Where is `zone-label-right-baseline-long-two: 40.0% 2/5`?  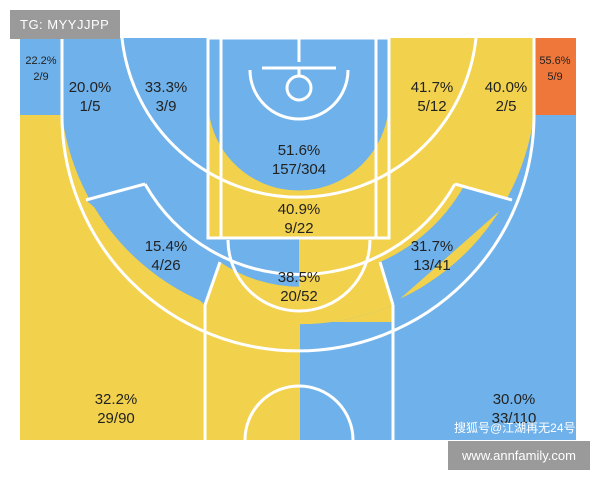
zone-label-right-baseline-long-two: 40.0% 2/5 is located at coordinates (506, 97).